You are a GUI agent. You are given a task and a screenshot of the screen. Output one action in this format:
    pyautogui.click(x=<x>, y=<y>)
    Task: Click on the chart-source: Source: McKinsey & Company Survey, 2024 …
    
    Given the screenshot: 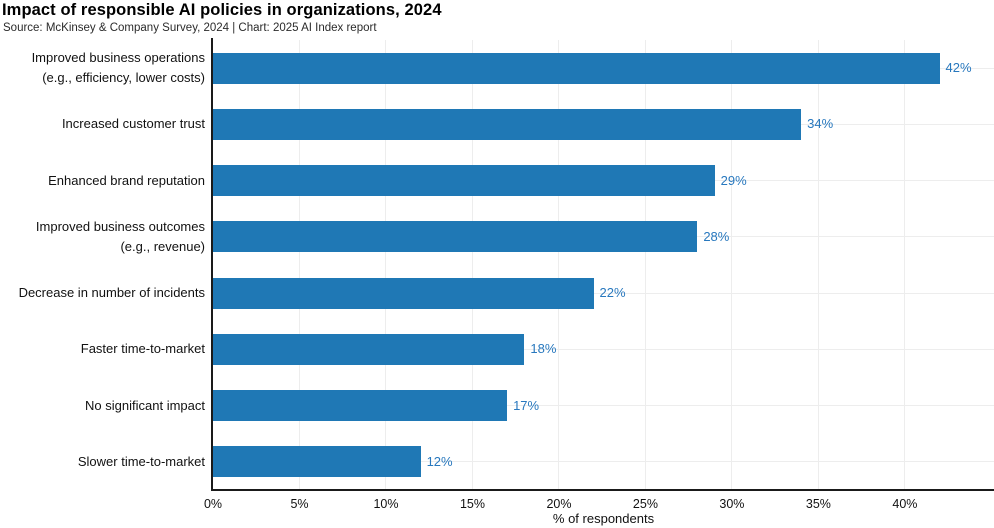 What is the action you would take?
    pyautogui.click(x=190, y=28)
    